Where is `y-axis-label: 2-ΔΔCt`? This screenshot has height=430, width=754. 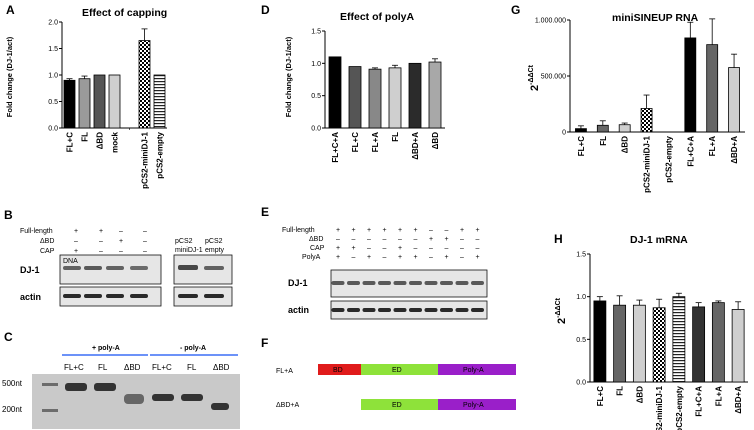 y-axis-label: 2-ΔΔCt is located at coordinates (561, 310).